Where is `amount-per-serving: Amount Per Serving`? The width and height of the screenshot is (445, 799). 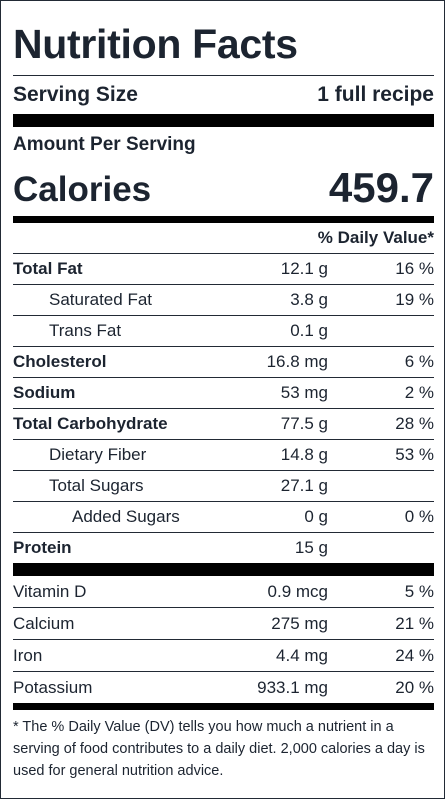
amount-per-serving: Amount Per Serving is located at coordinates (104, 144).